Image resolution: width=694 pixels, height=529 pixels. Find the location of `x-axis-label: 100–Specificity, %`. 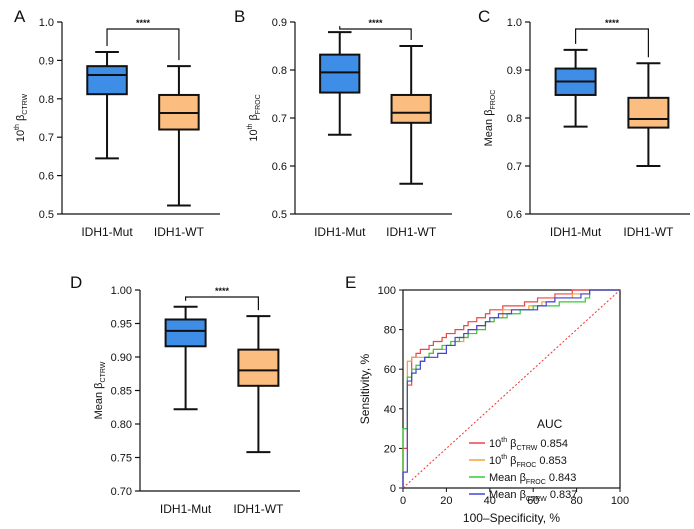

x-axis-label: 100–Specificity, % is located at coordinates (511, 518).